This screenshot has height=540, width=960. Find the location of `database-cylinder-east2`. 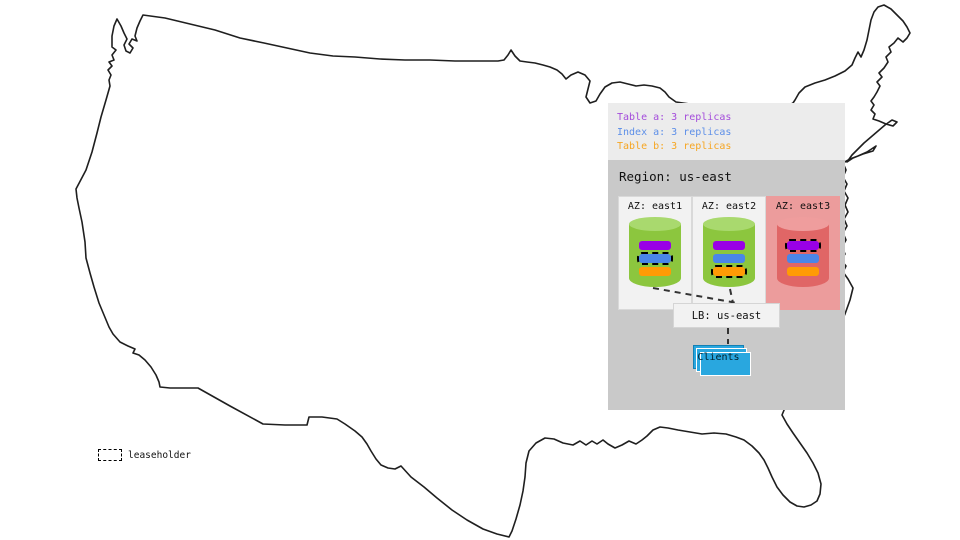

database-cylinder-east2 is located at coordinates (729, 252).